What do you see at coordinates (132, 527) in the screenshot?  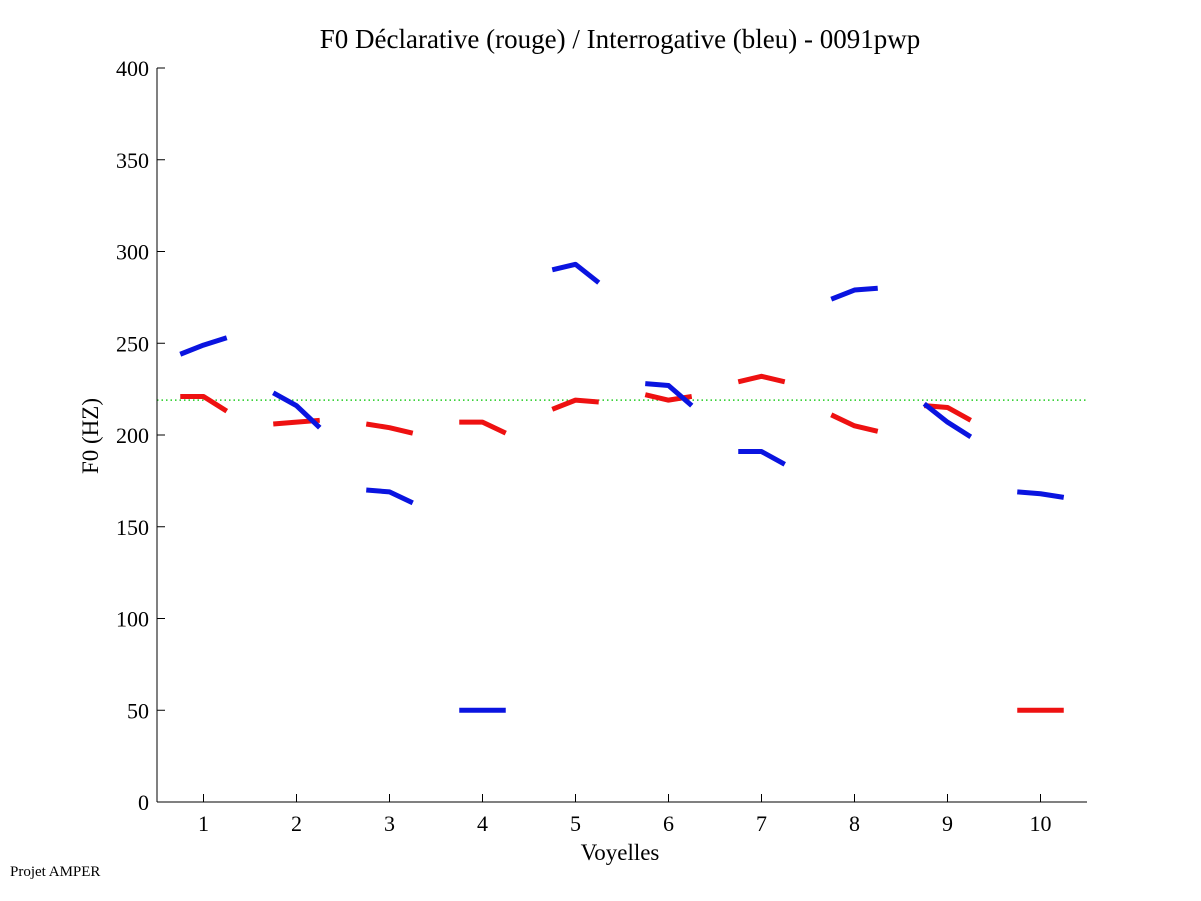 I see `y-tick-label: 150` at bounding box center [132, 527].